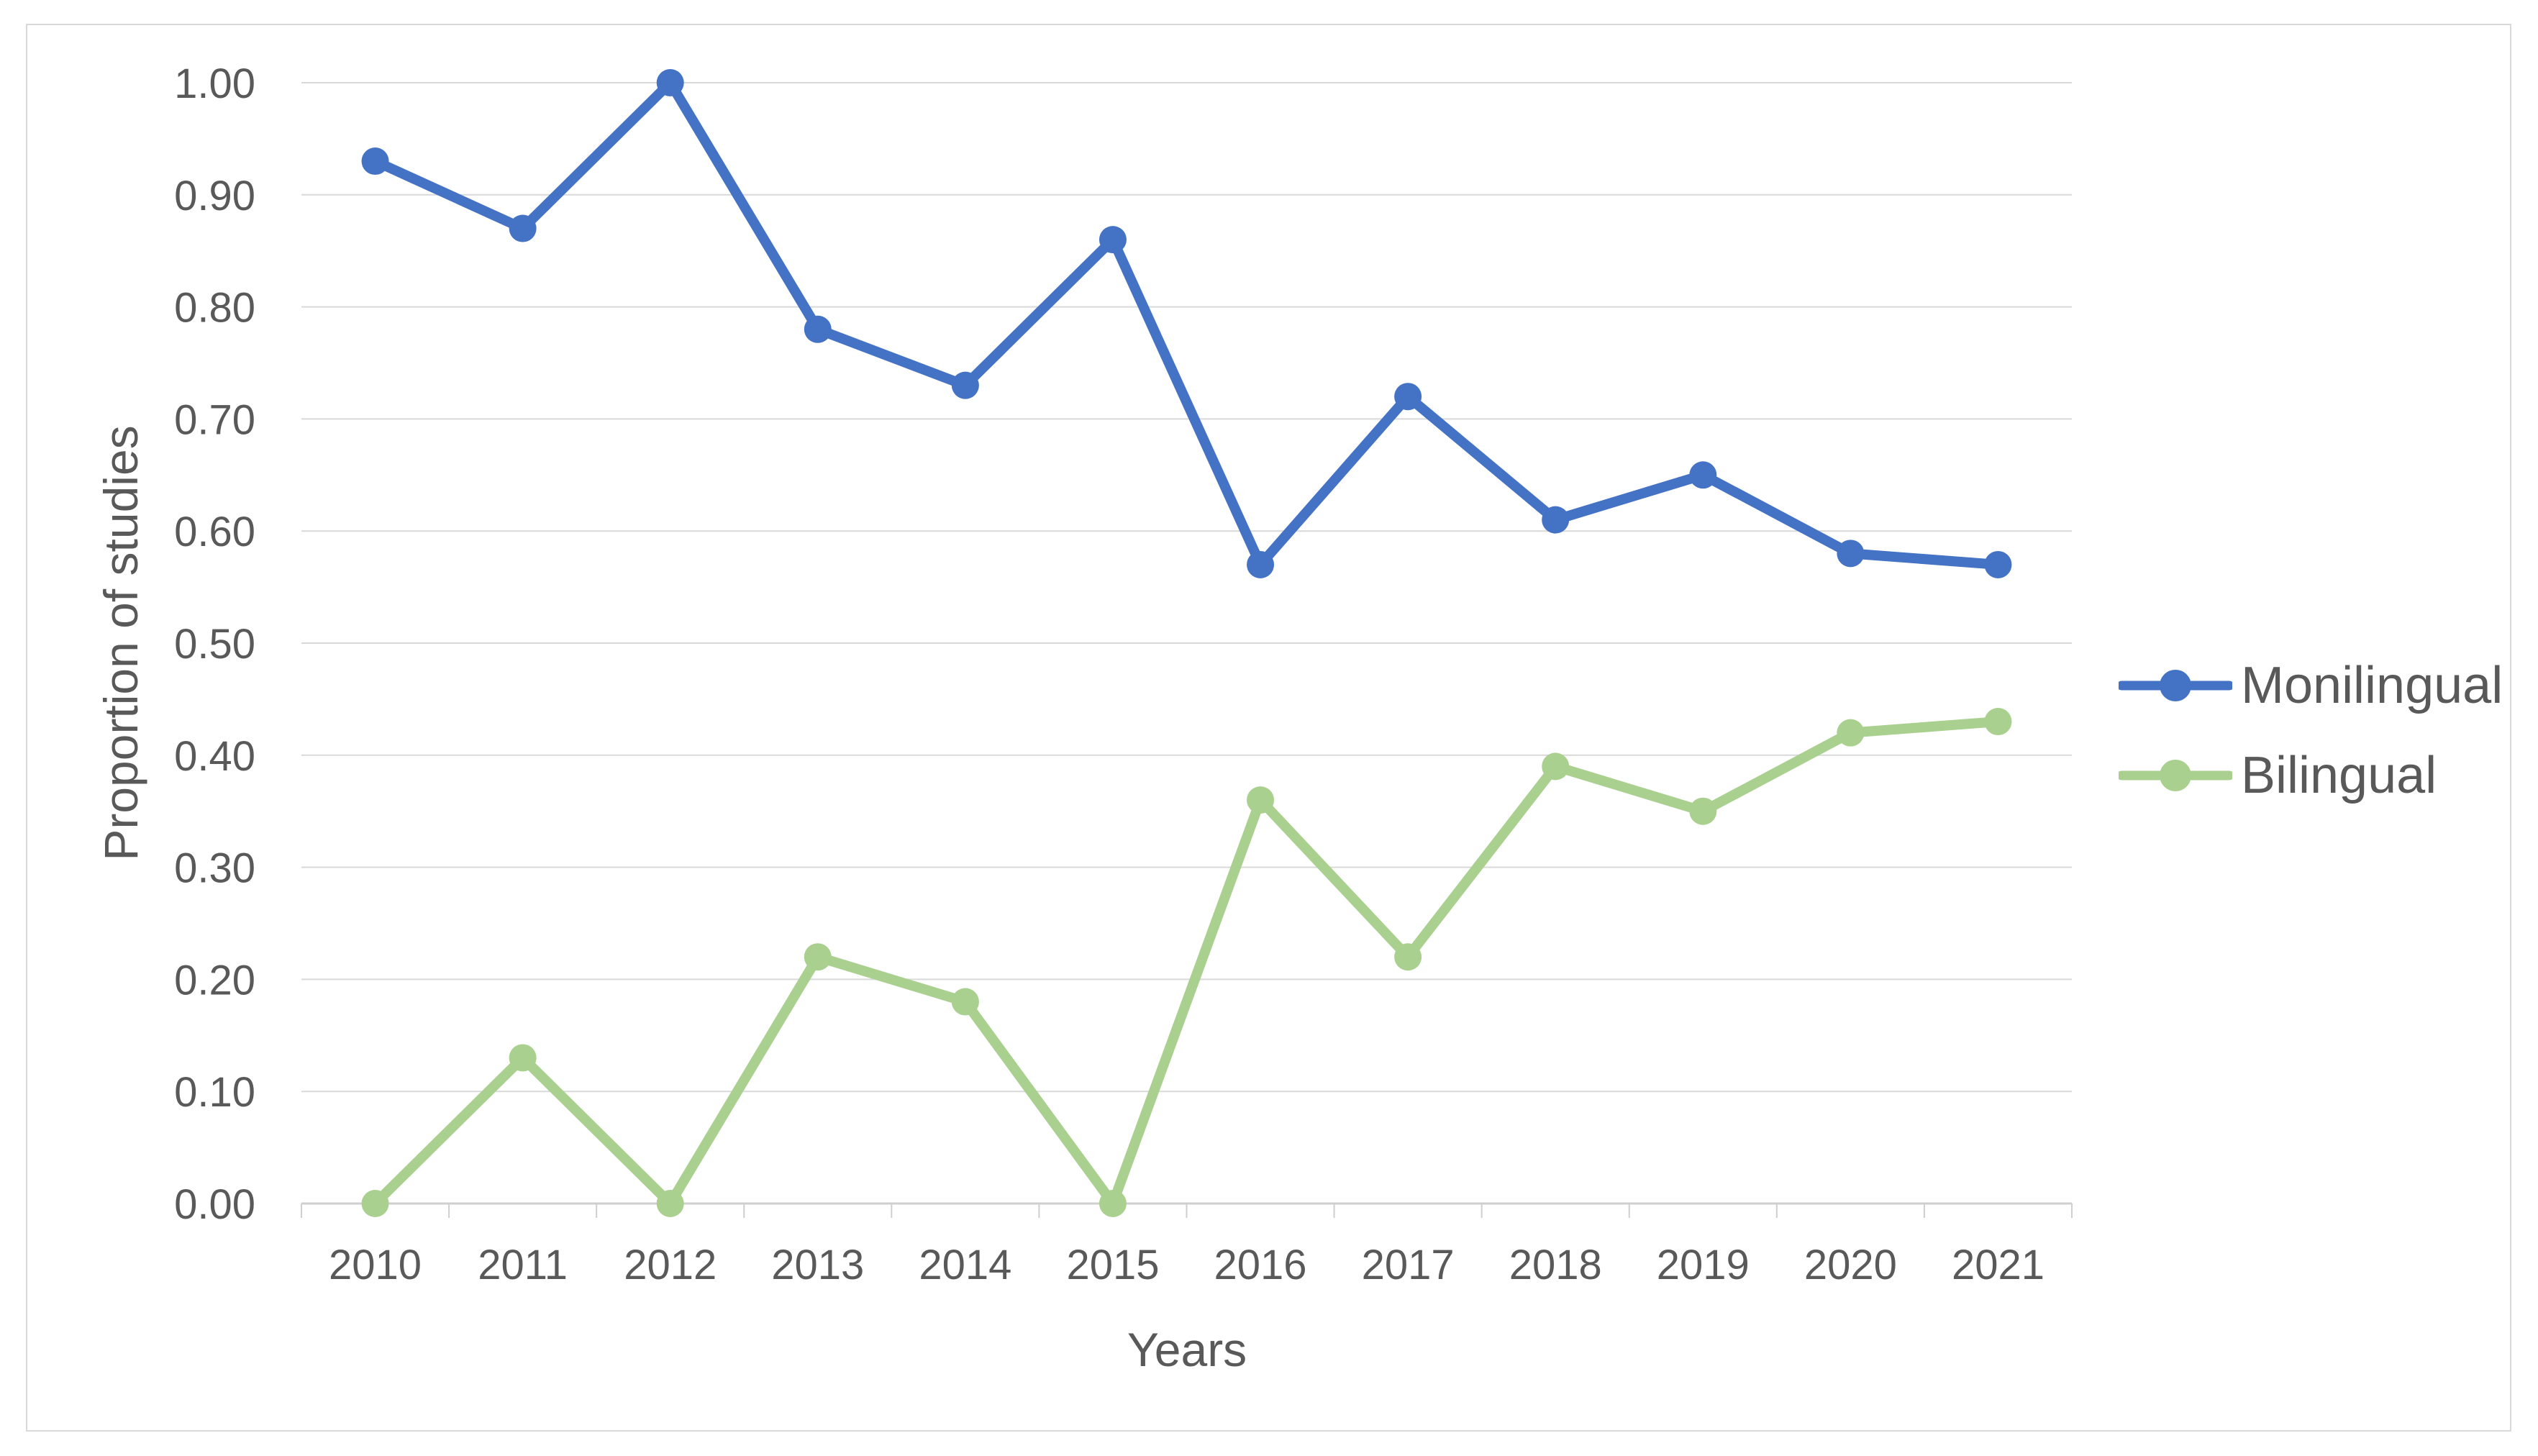 This screenshot has width=2538, height=1456. What do you see at coordinates (1703, 1265) in the screenshot?
I see `x-tick-label: 2019` at bounding box center [1703, 1265].